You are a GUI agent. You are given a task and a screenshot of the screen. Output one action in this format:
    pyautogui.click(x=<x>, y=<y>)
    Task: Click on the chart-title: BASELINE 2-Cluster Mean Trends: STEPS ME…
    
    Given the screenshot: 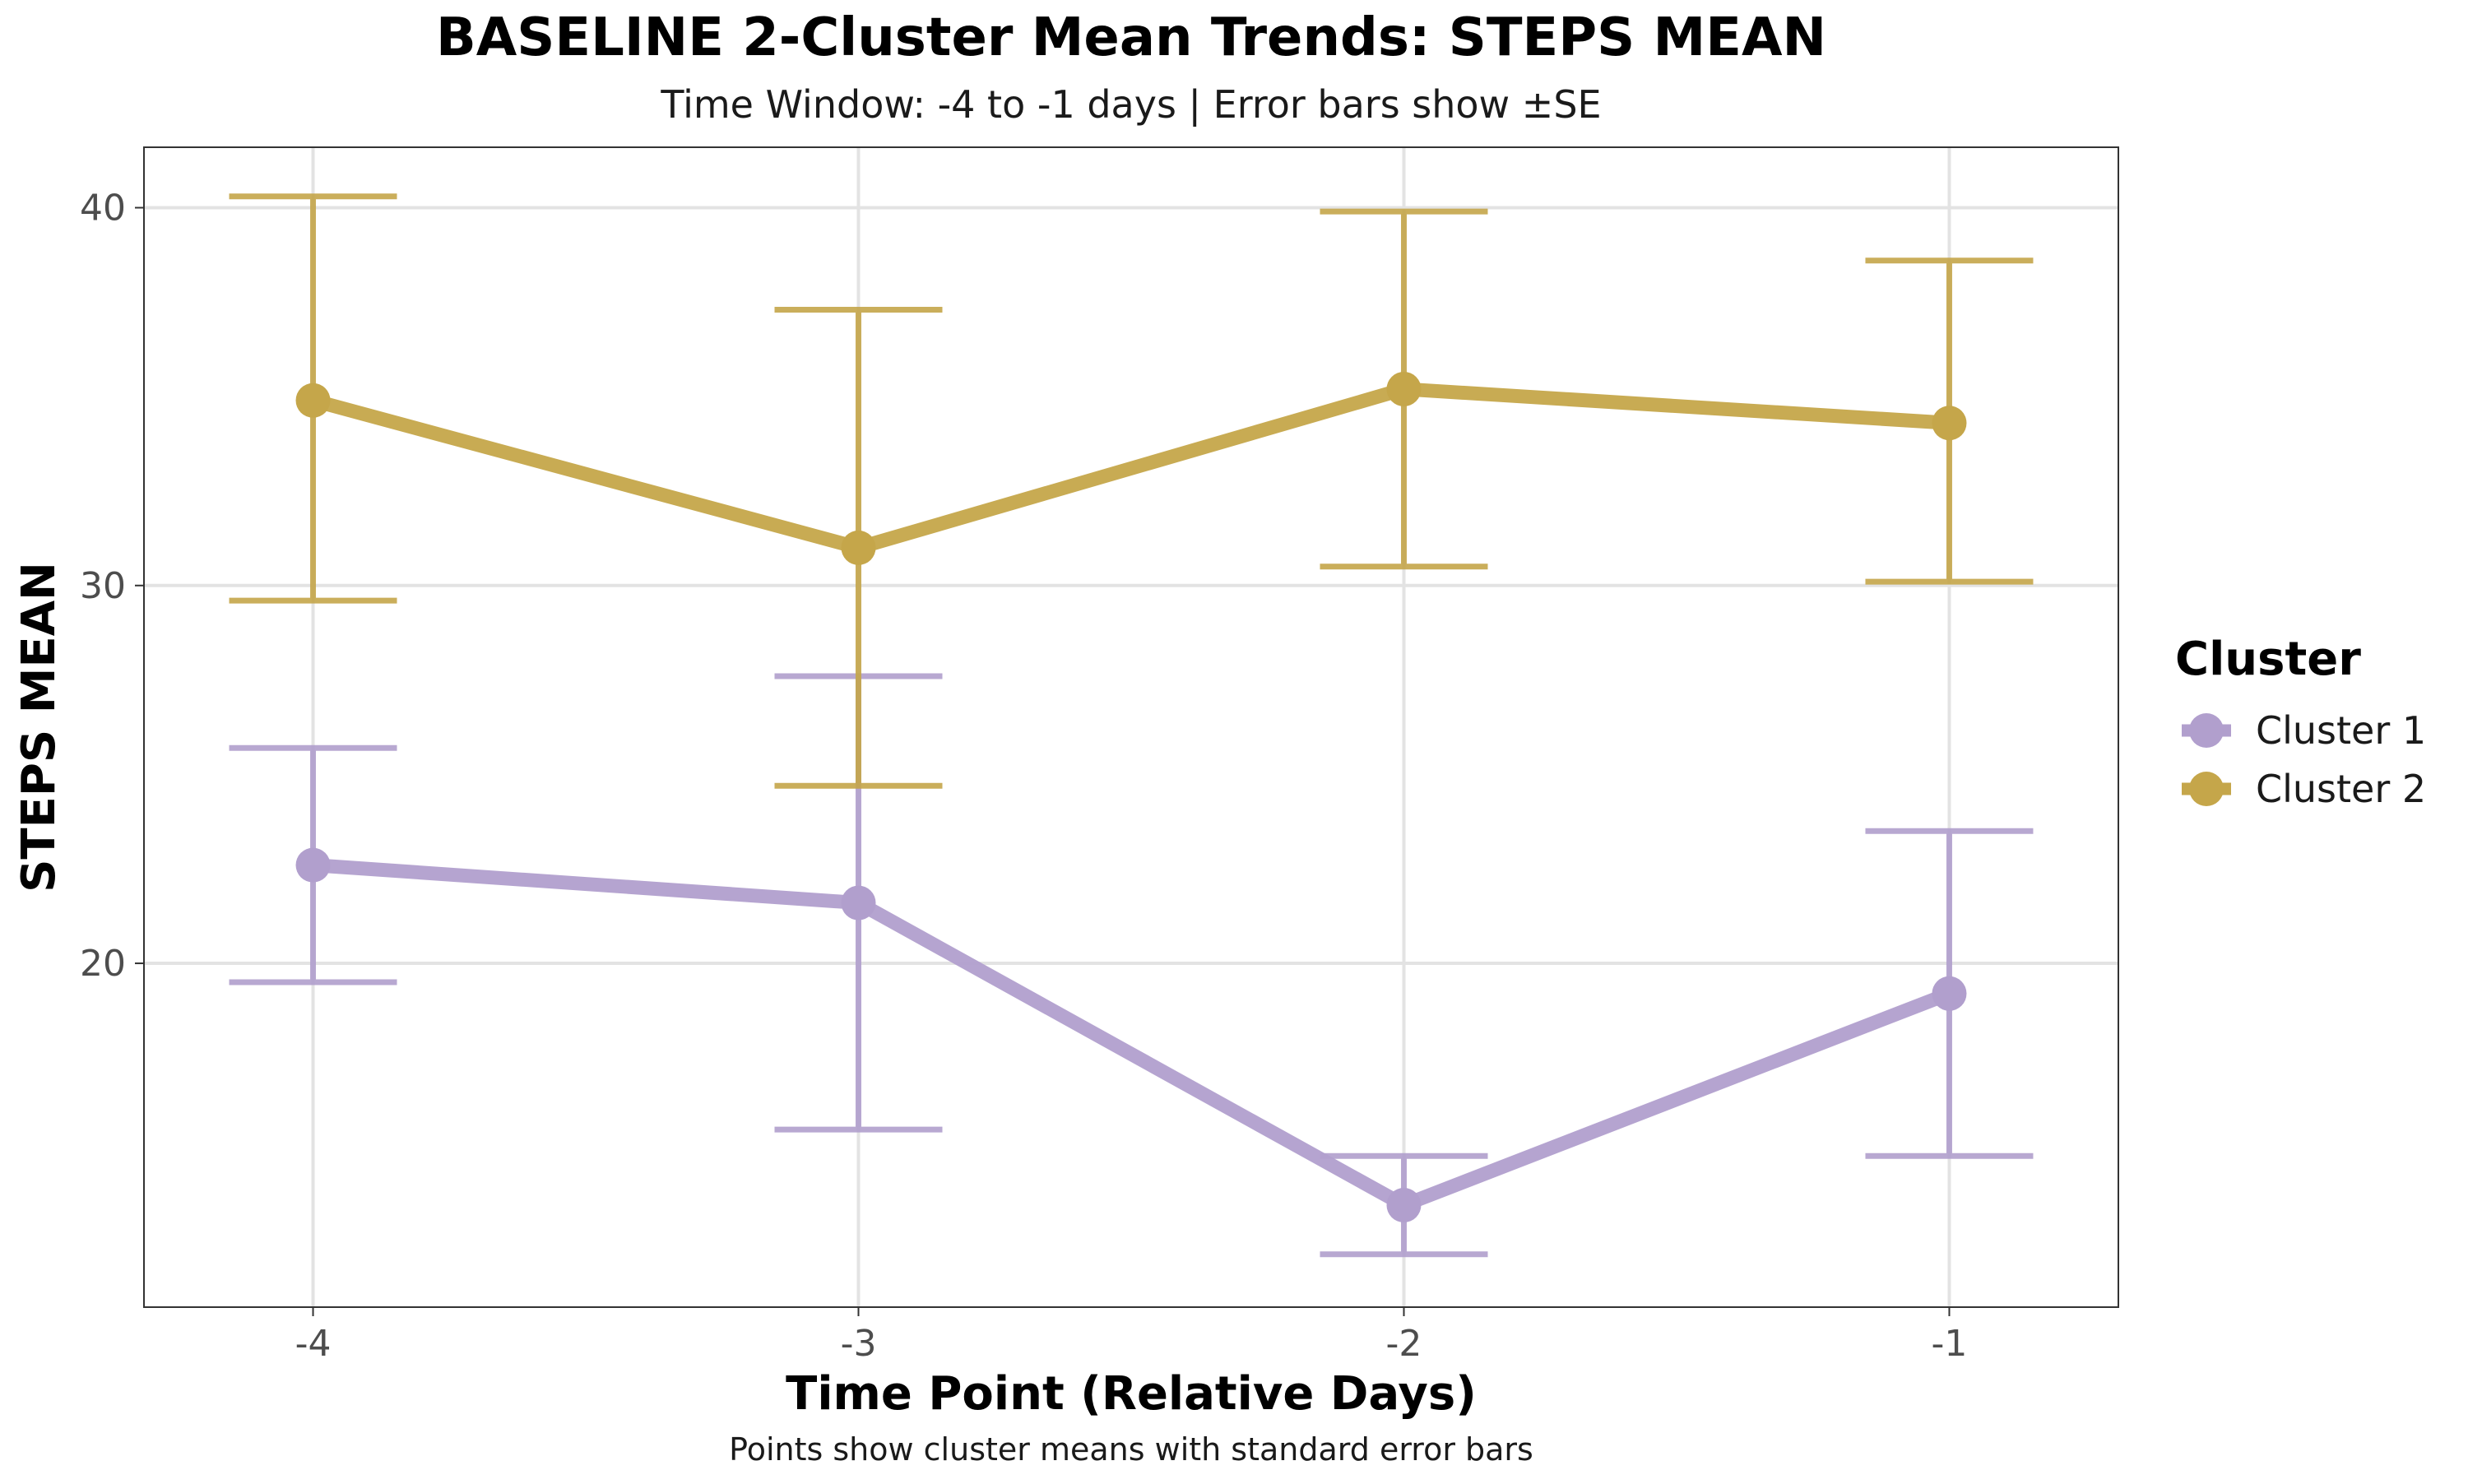 What is the action you would take?
    pyautogui.click(x=1131, y=37)
    